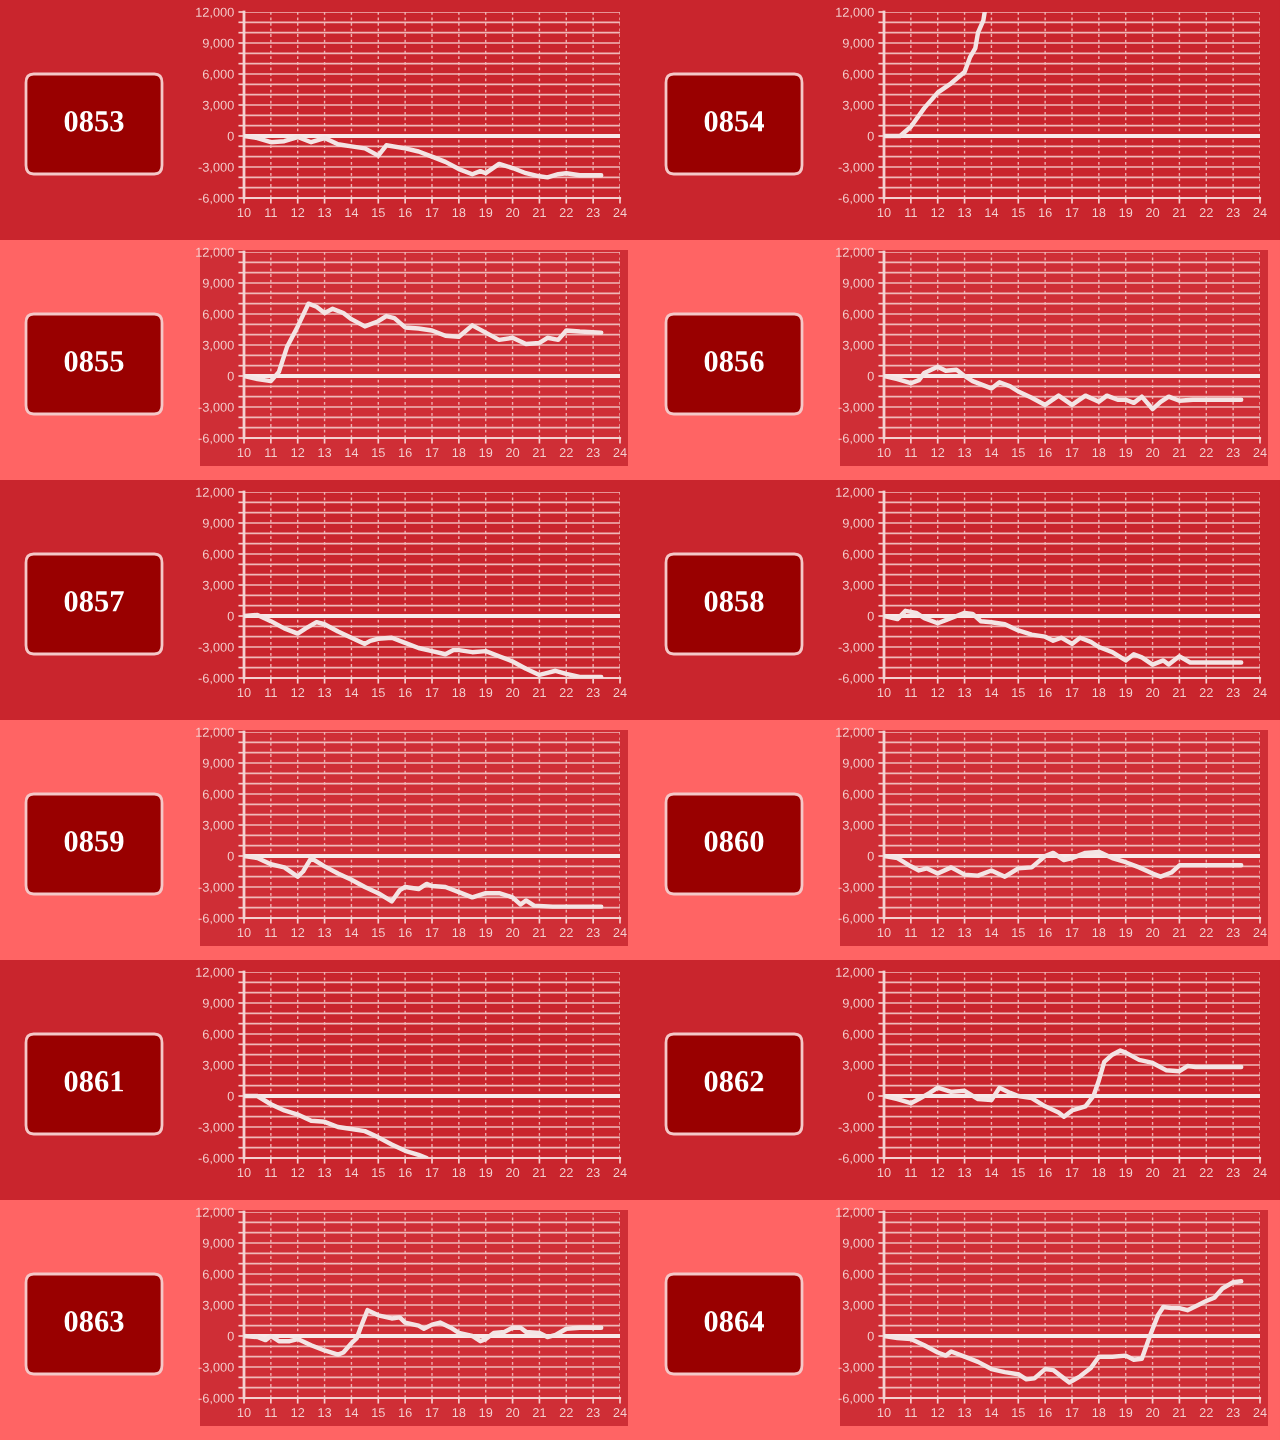  Describe the element at coordinates (94, 361) in the screenshot. I see `text: 0855` at that location.